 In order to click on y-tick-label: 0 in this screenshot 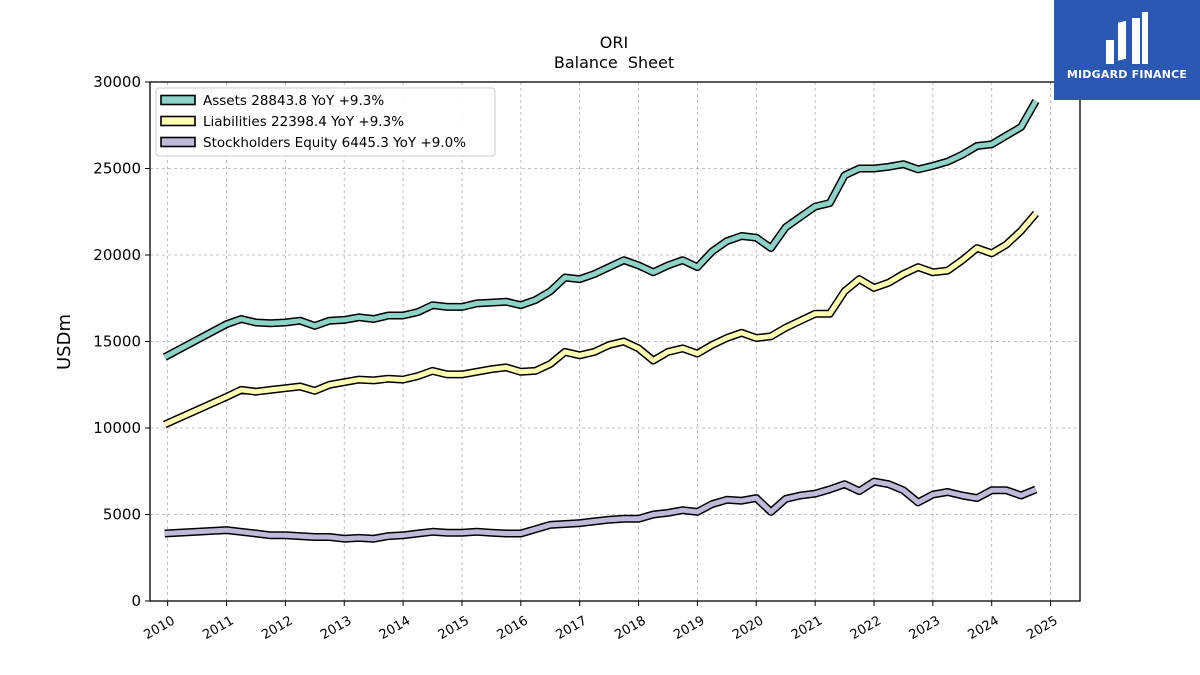, I will do `click(136, 601)`.